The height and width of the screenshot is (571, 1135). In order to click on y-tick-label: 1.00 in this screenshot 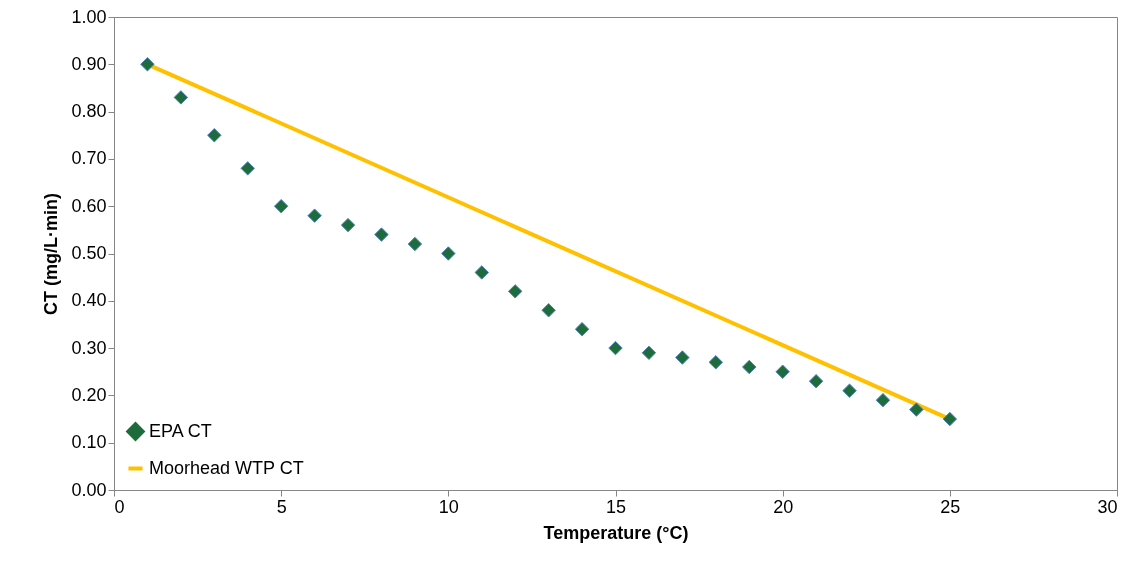, I will do `click(89, 16)`.